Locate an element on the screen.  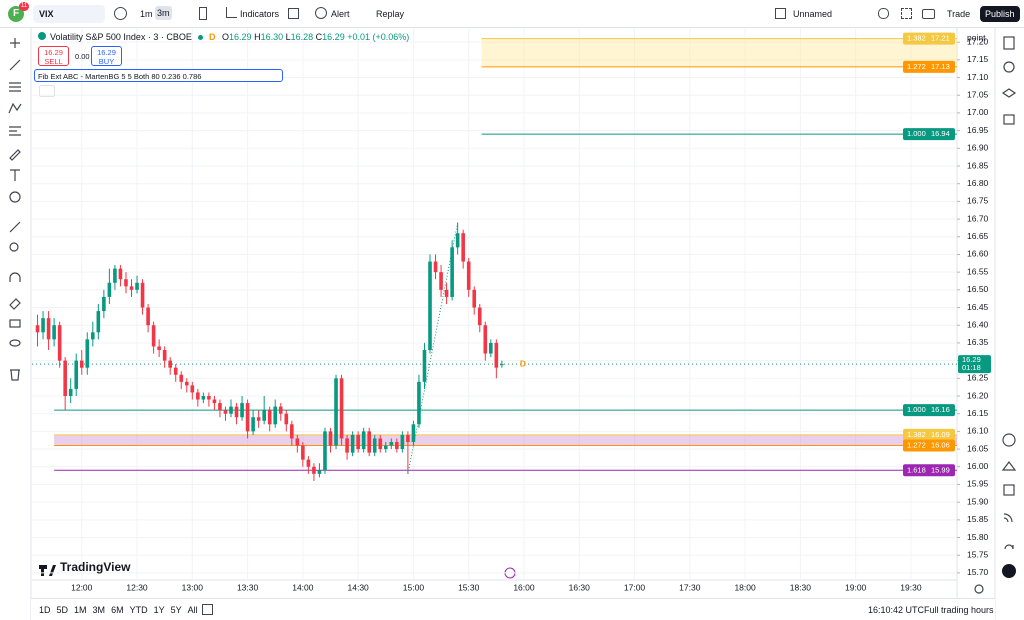
apps-button is located at coordinates (1009, 571).